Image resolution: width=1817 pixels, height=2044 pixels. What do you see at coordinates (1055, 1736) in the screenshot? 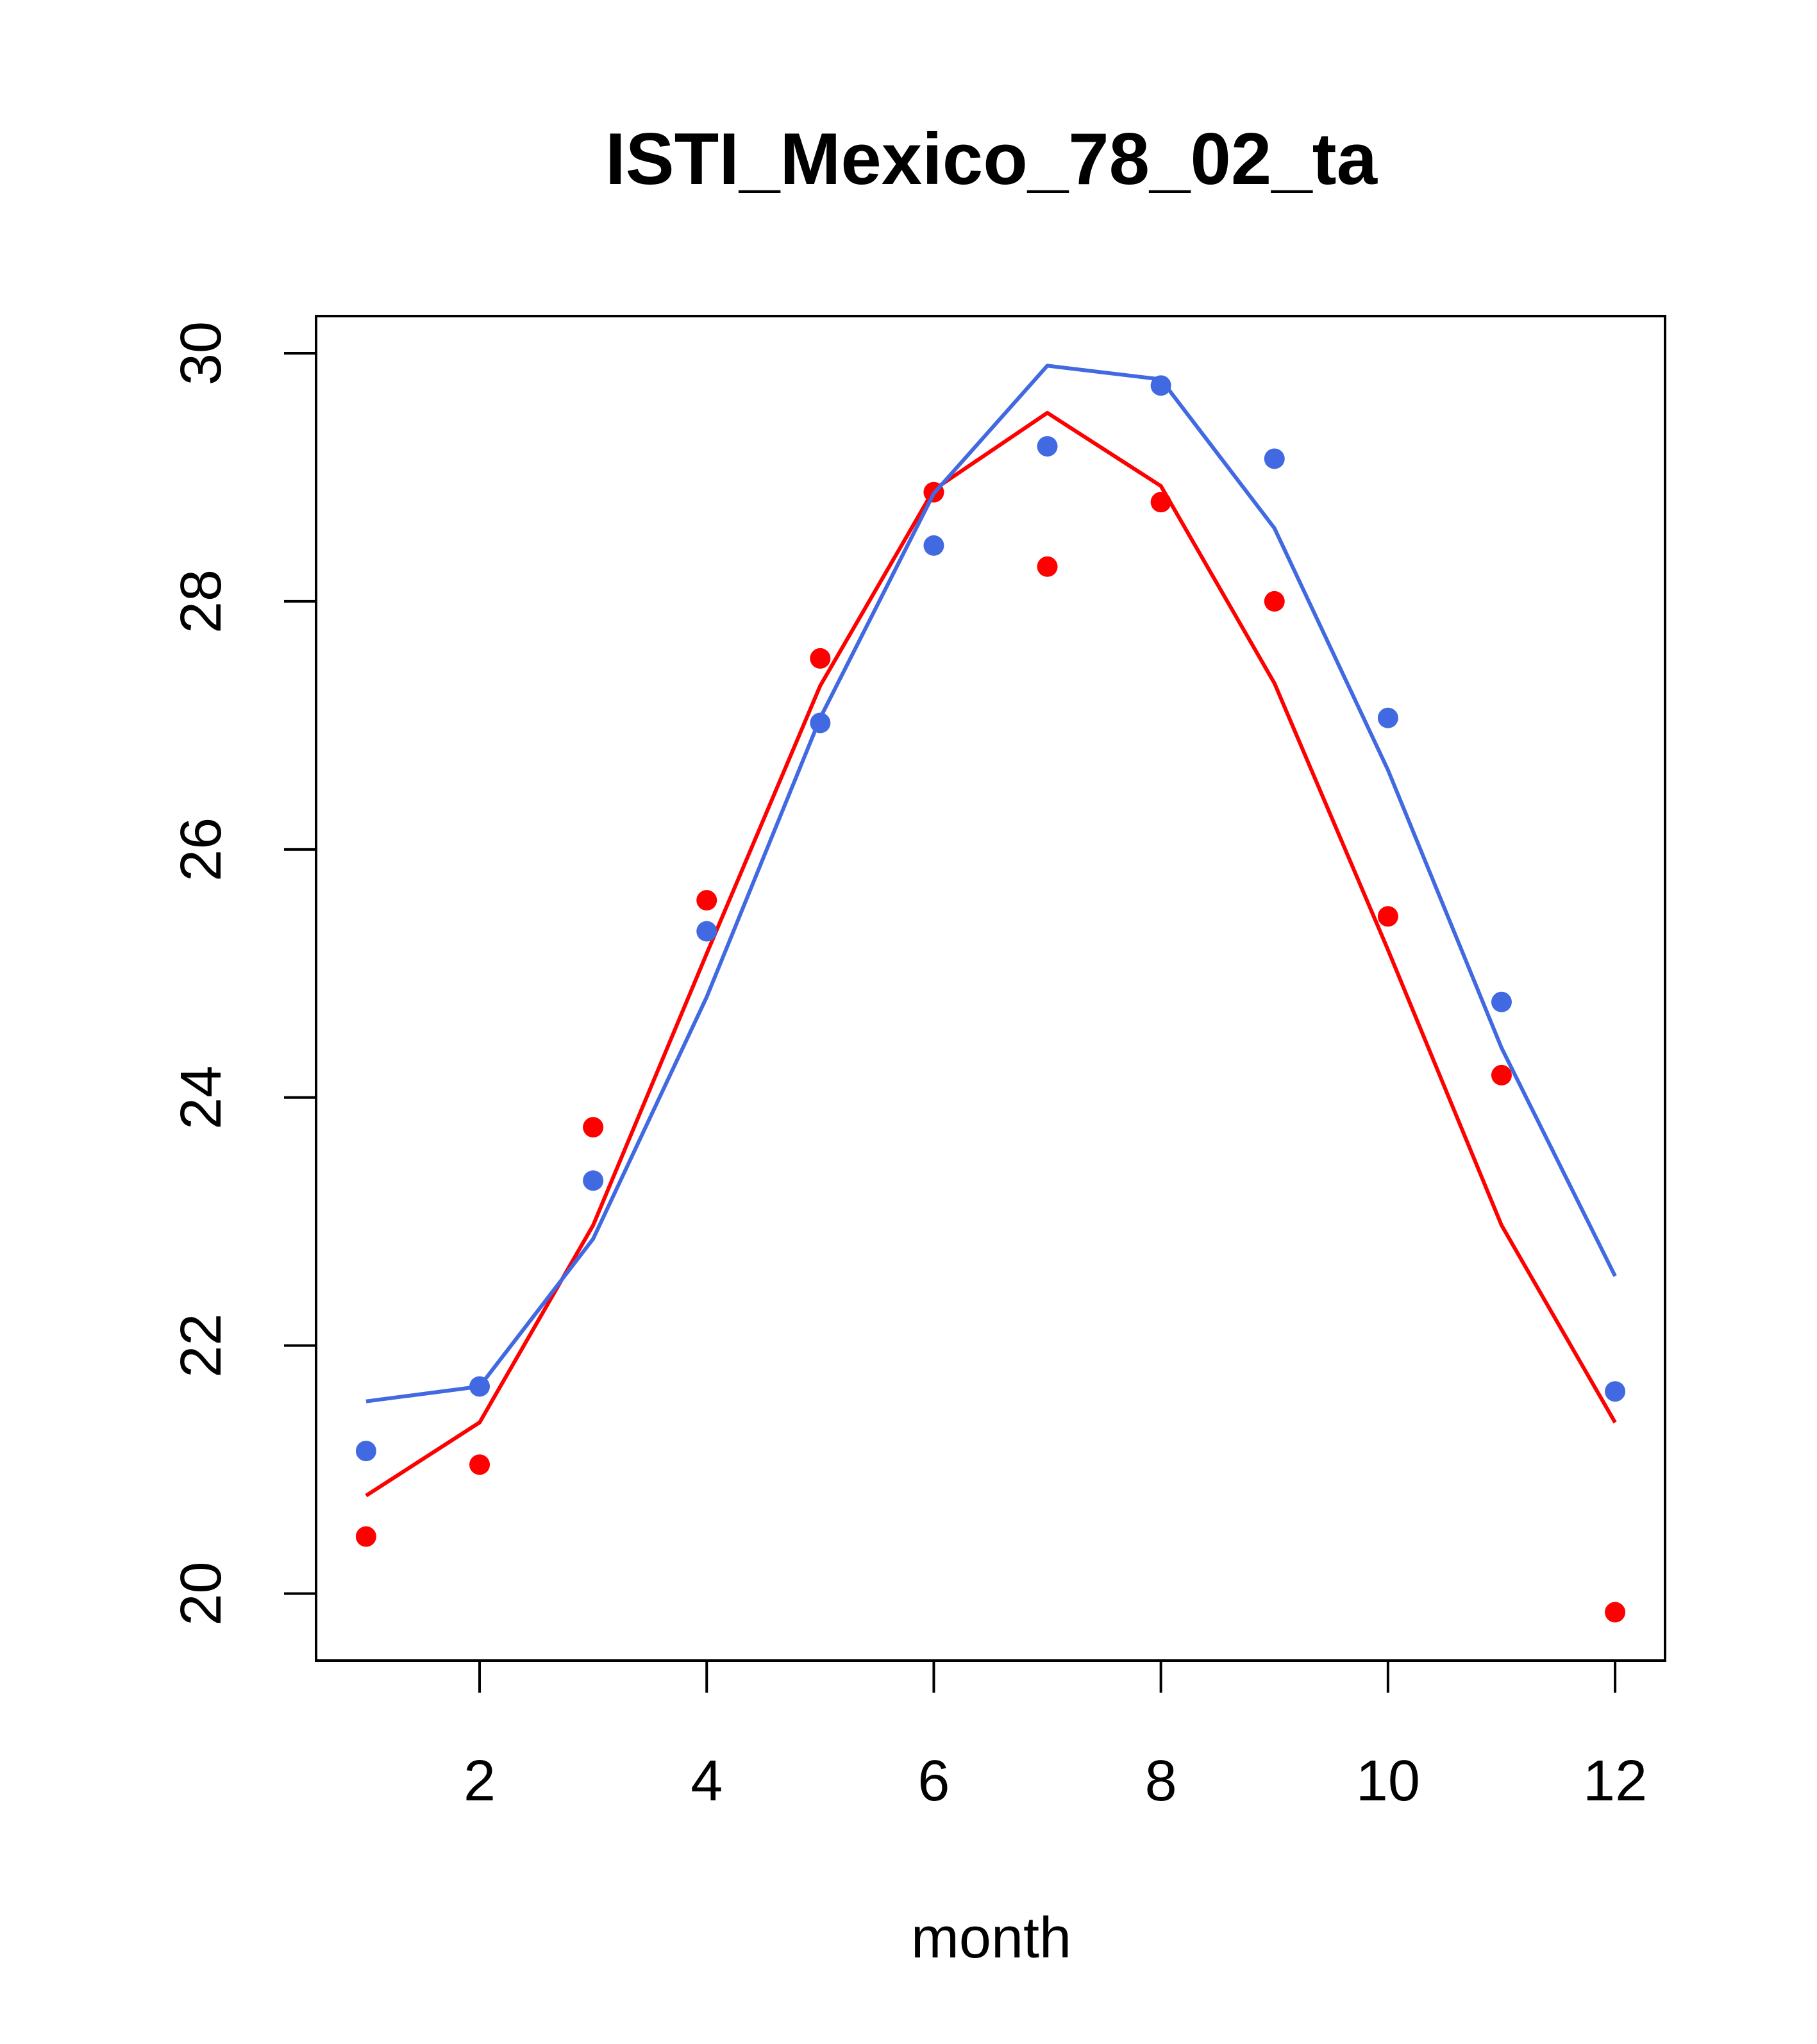
I see `x-axis: 2 4 6 8 10 12` at bounding box center [1055, 1736].